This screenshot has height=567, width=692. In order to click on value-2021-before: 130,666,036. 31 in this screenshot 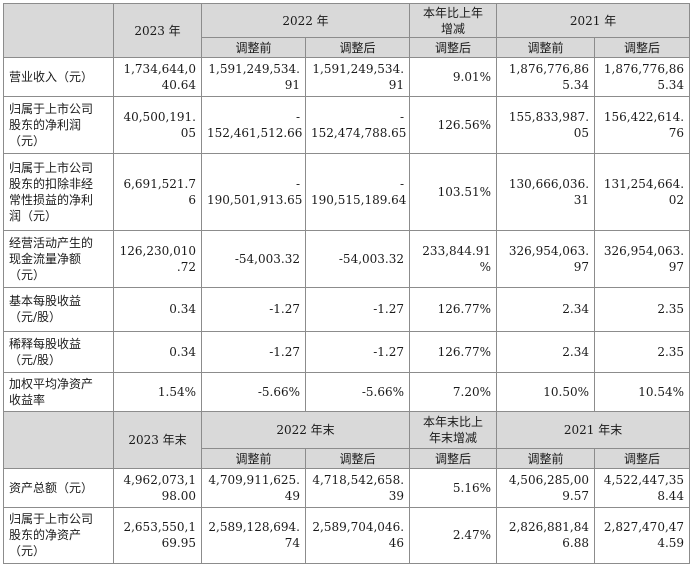, I will do `click(546, 191)`.